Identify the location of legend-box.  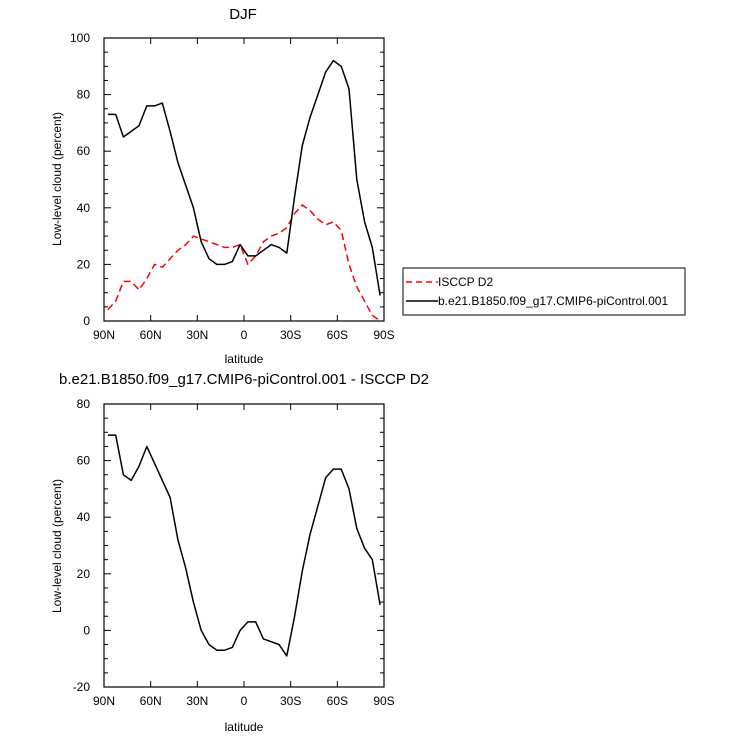
(544, 291).